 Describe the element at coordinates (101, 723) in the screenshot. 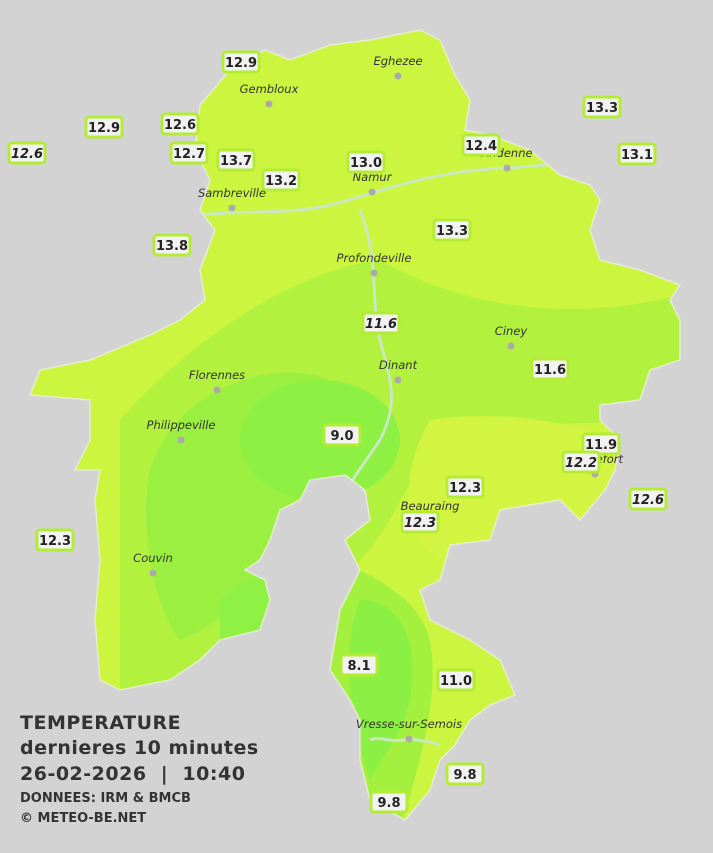

I see `title: TEMPERATURE` at that location.